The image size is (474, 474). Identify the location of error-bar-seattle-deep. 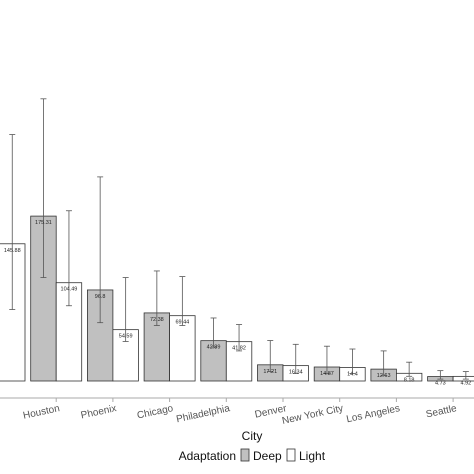
(440, 375).